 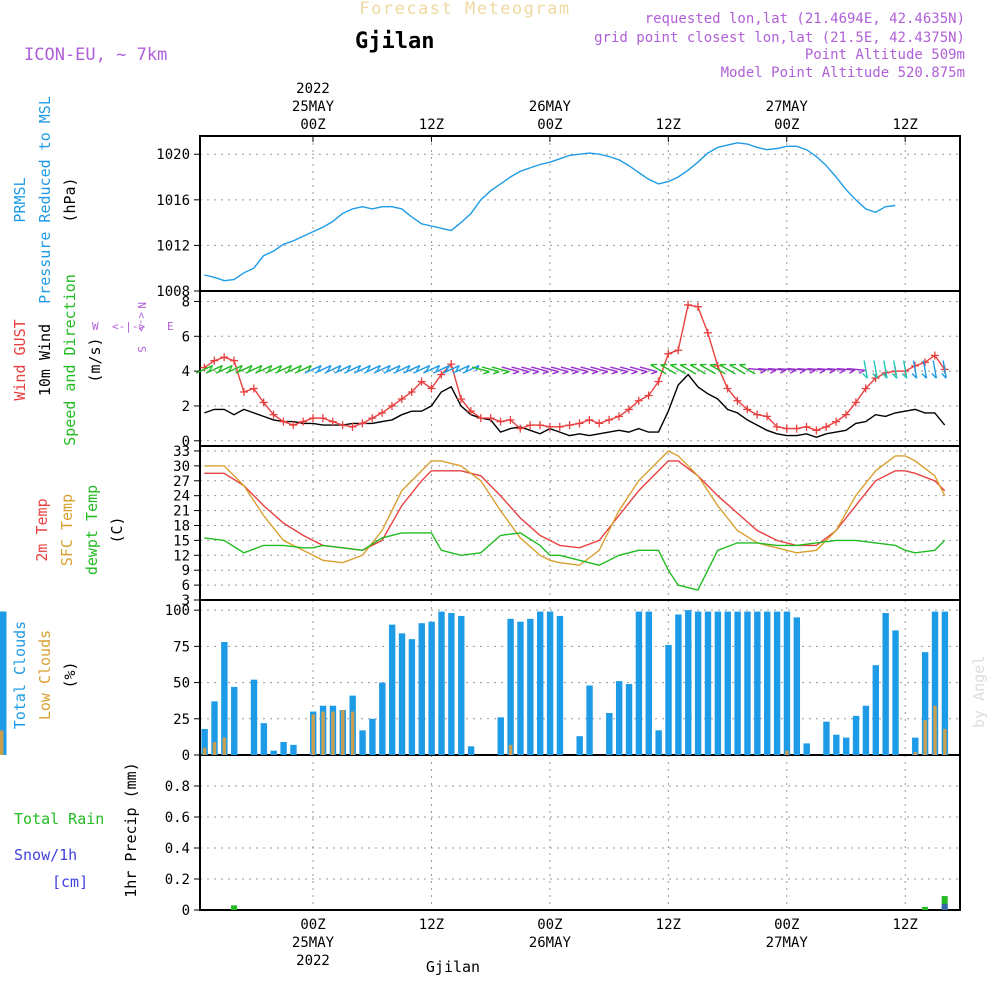 What do you see at coordinates (575, 406) in the screenshot?
I see `wind-10m-line` at bounding box center [575, 406].